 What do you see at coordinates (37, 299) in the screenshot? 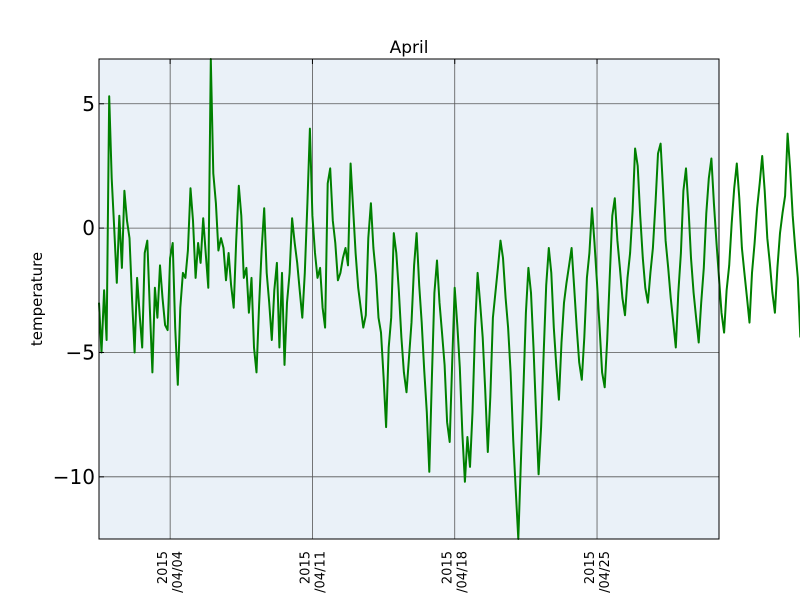
I see `y-axis-label: temperature` at bounding box center [37, 299].